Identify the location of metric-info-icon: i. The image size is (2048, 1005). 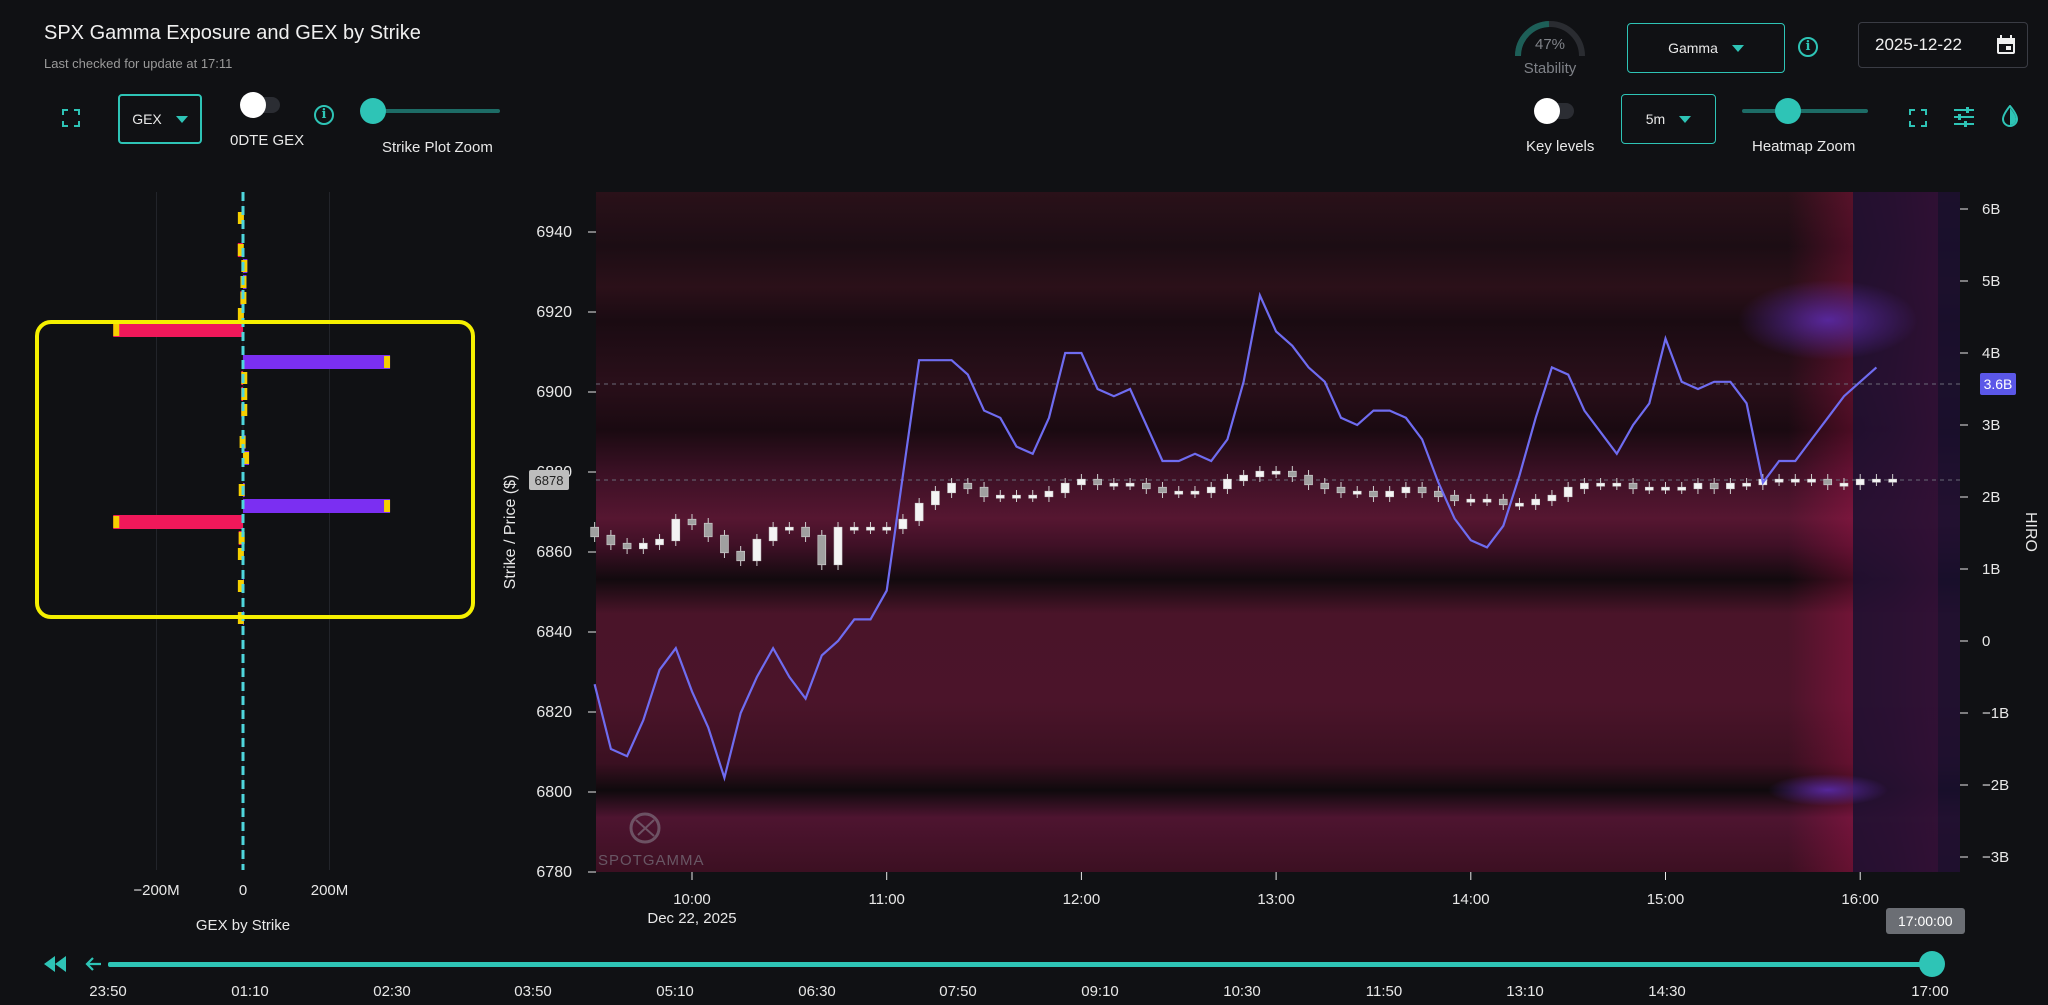
(1808, 47).